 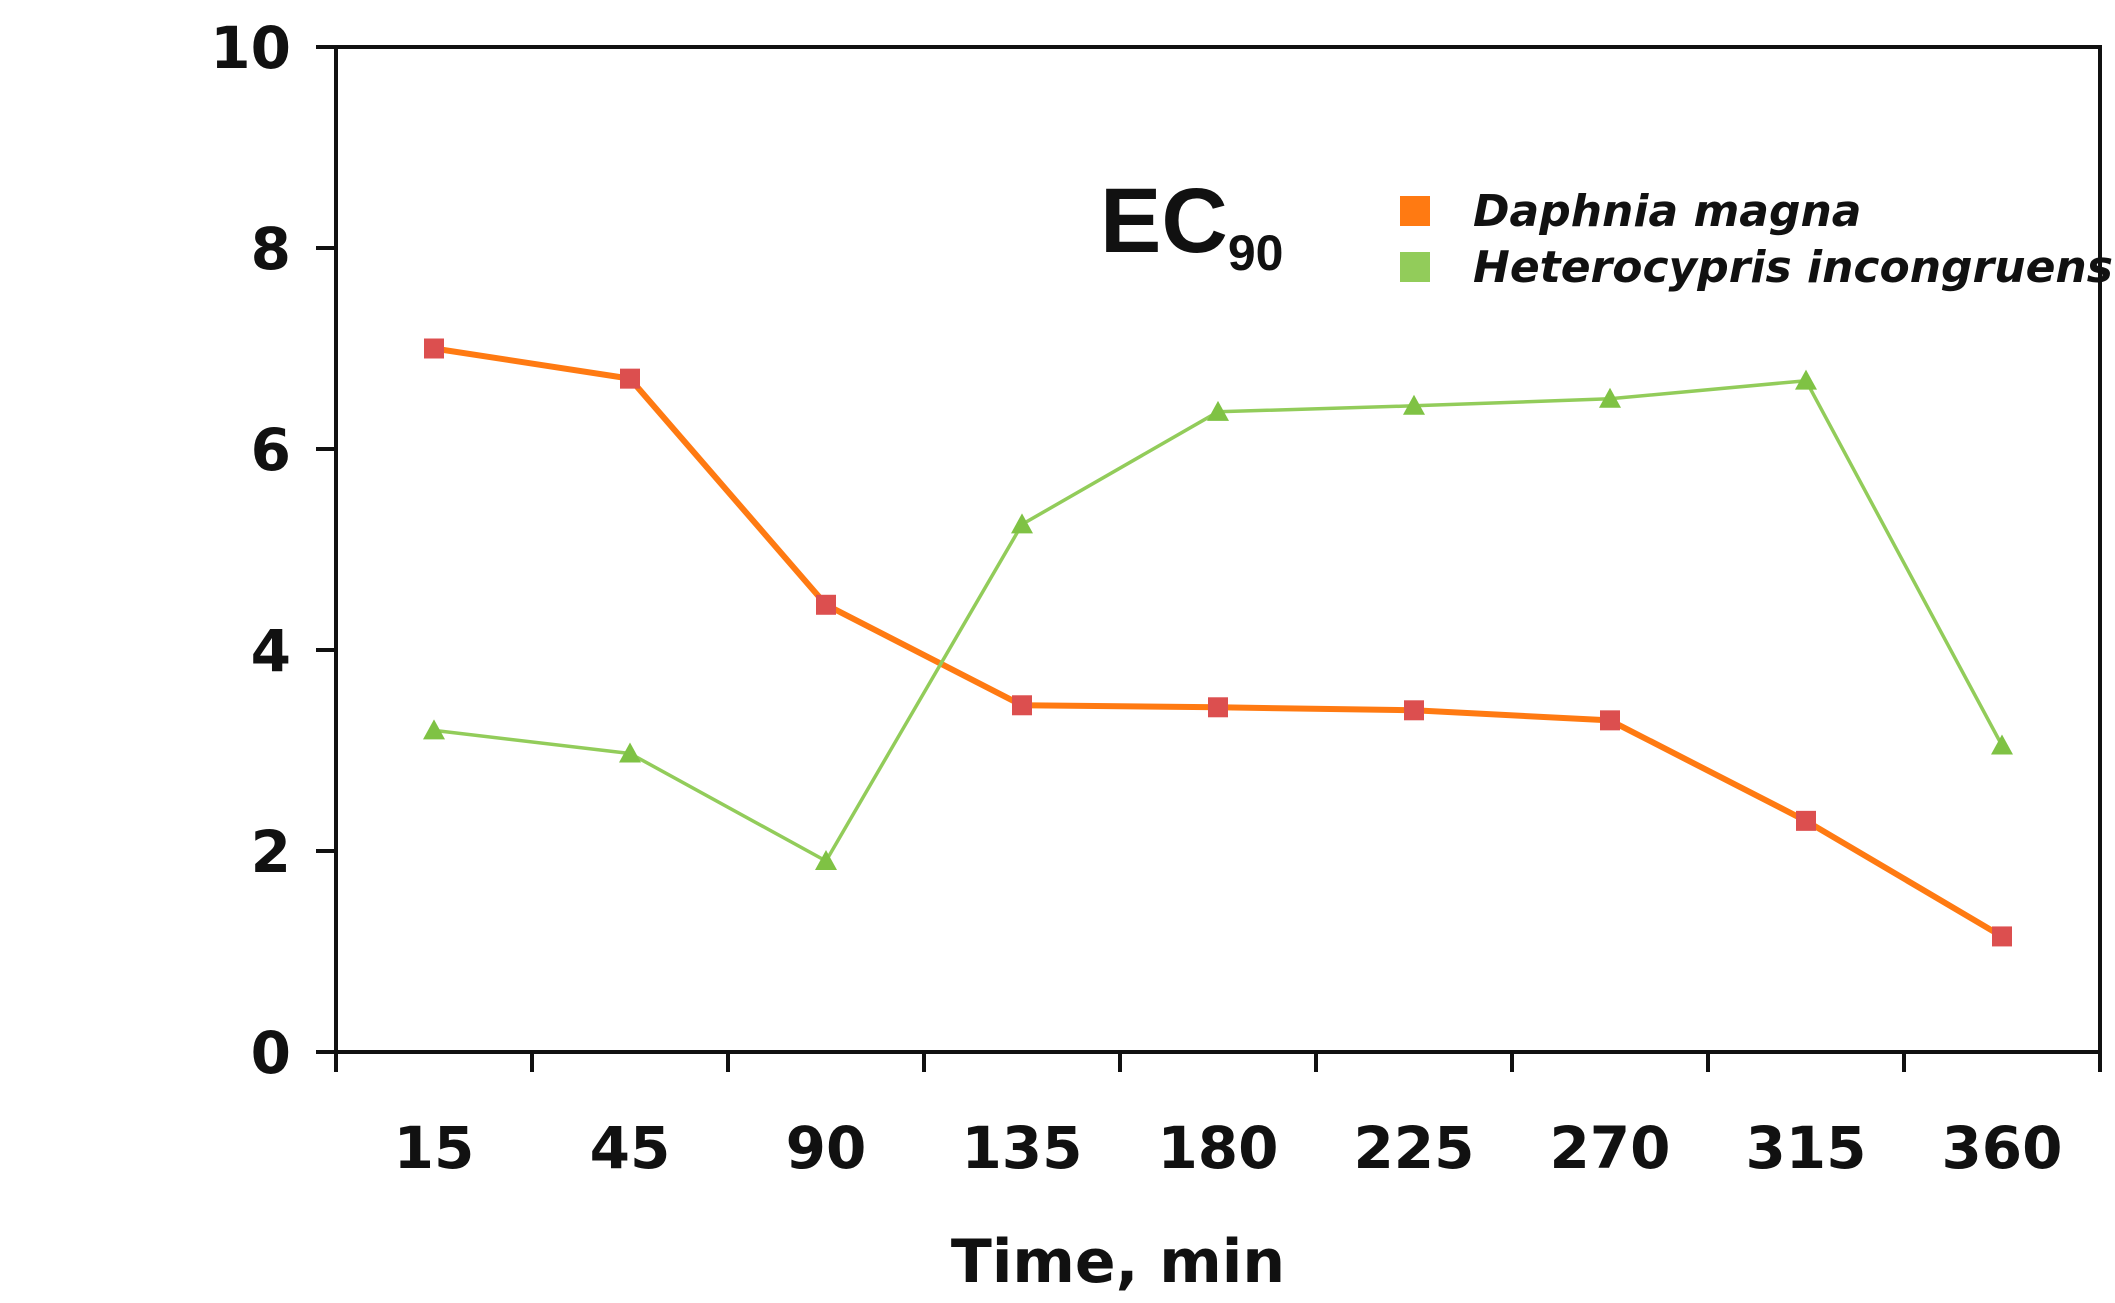 What do you see at coordinates (271, 249) in the screenshot?
I see `y-tick-label: 8` at bounding box center [271, 249].